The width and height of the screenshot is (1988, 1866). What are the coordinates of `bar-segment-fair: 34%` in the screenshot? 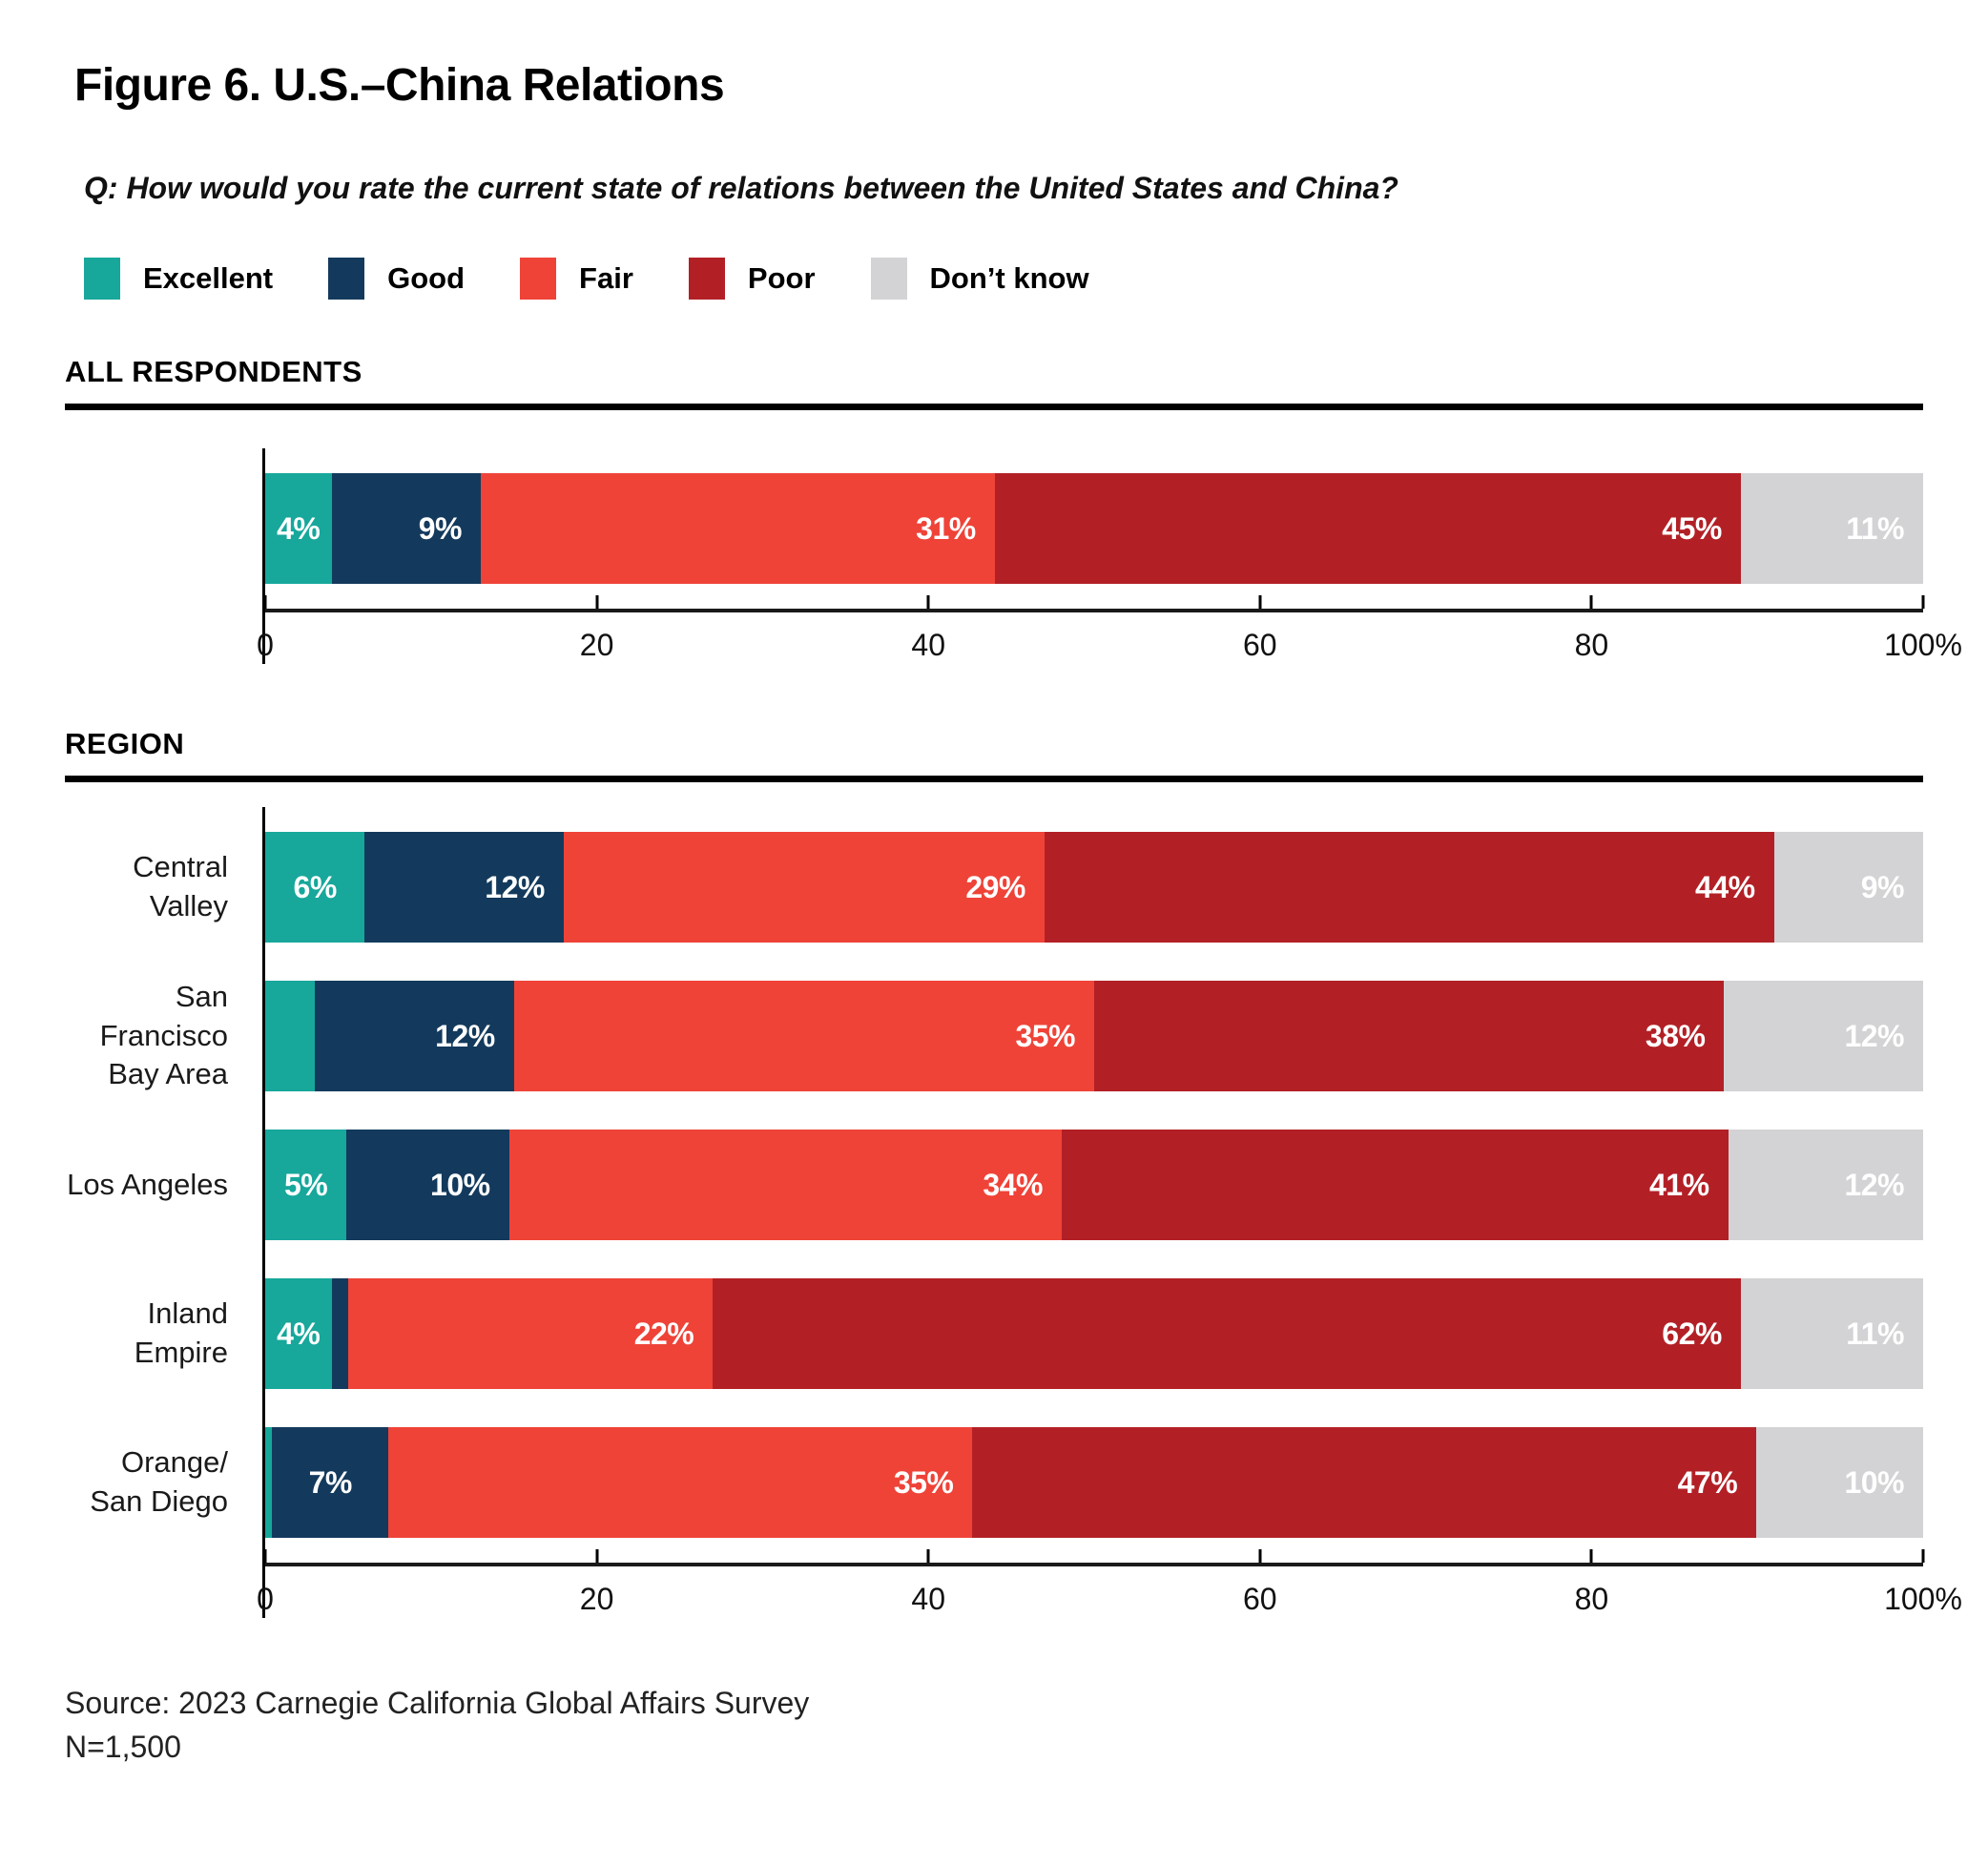 It's located at (785, 1185).